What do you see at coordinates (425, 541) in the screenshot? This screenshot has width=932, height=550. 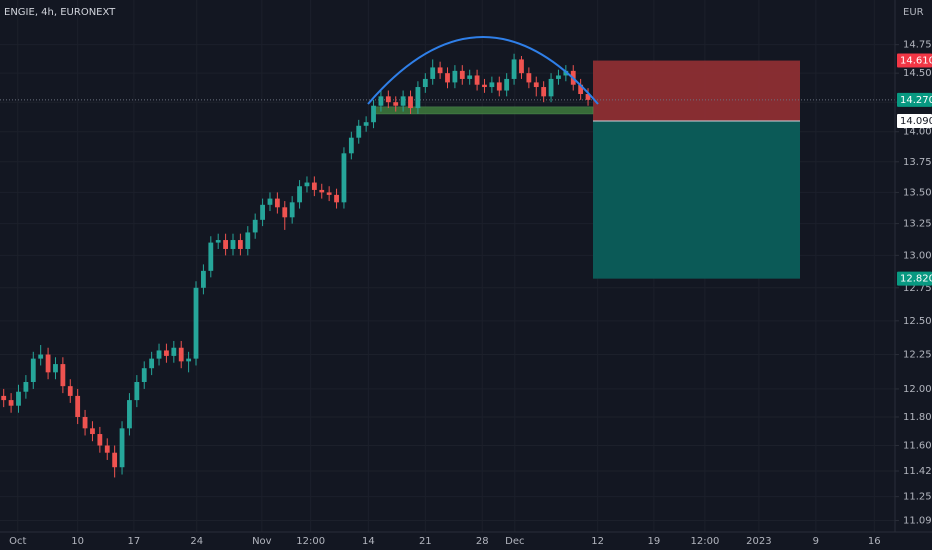 I see `x-tick-label: 21` at bounding box center [425, 541].